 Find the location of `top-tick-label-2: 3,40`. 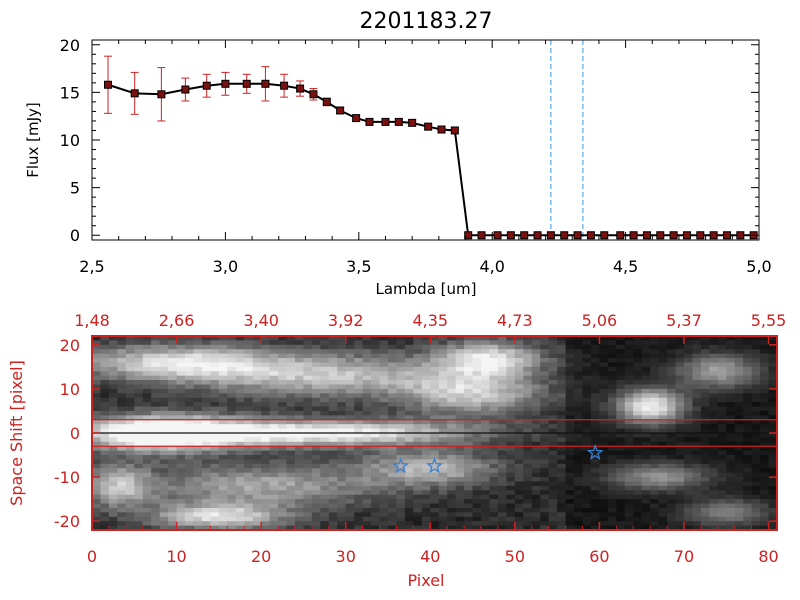

top-tick-label-2: 3,40 is located at coordinates (261, 320).